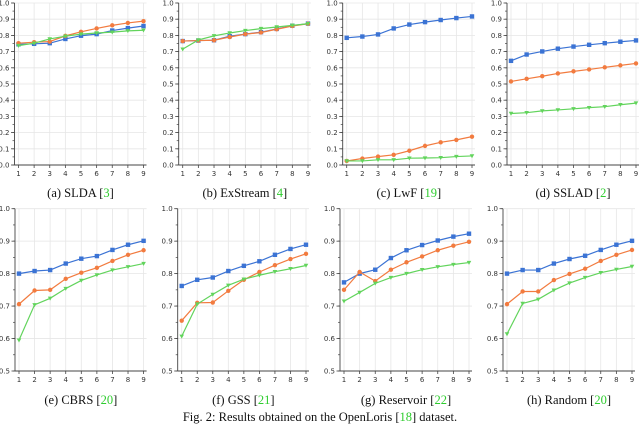 The image size is (640, 425). What do you see at coordinates (603, 193) in the screenshot?
I see `citation-link: 2` at bounding box center [603, 193].